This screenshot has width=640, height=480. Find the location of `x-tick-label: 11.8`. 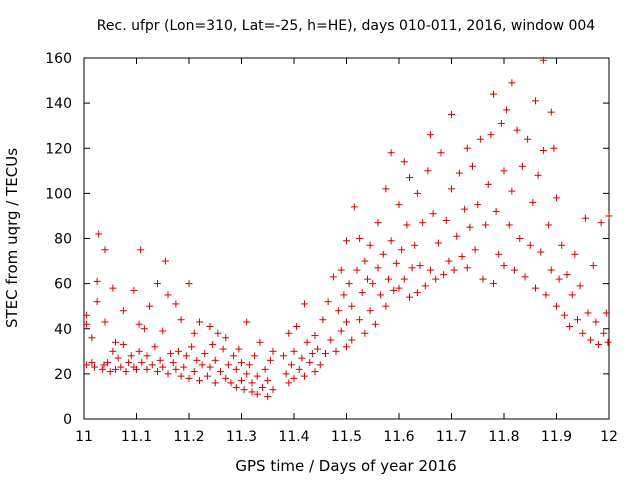

x-tick-label: 11.8 is located at coordinates (503, 437).